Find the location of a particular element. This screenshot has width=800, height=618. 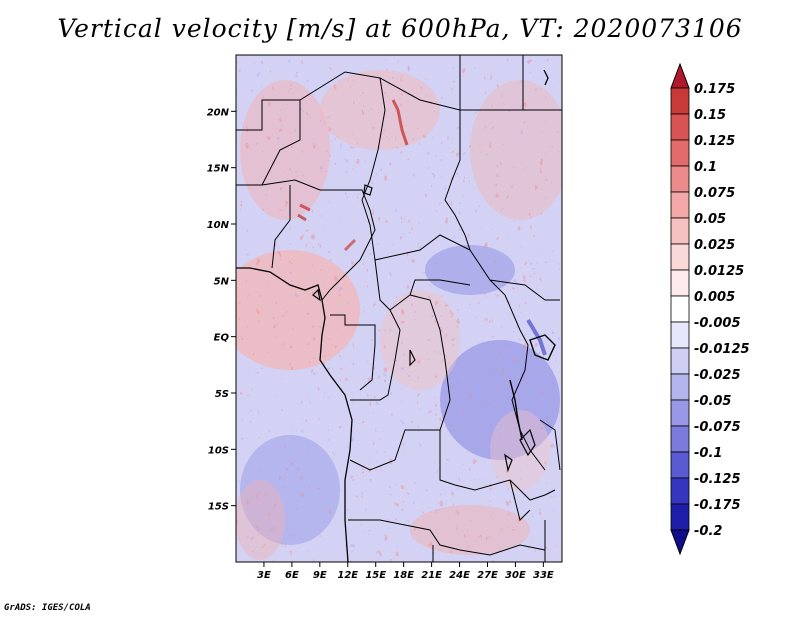

lon-tick-label: 33E is located at coordinates (543, 575).